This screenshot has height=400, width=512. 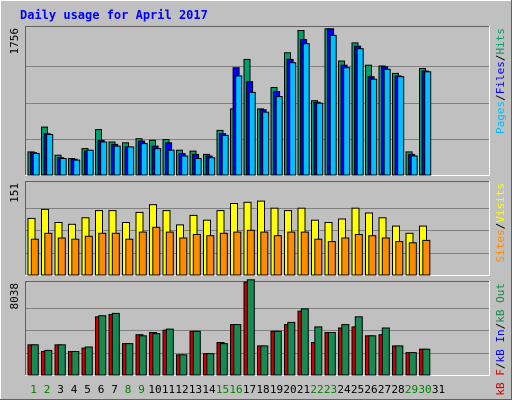 I want to click on legend-entry: kB In, so click(x=500, y=345).